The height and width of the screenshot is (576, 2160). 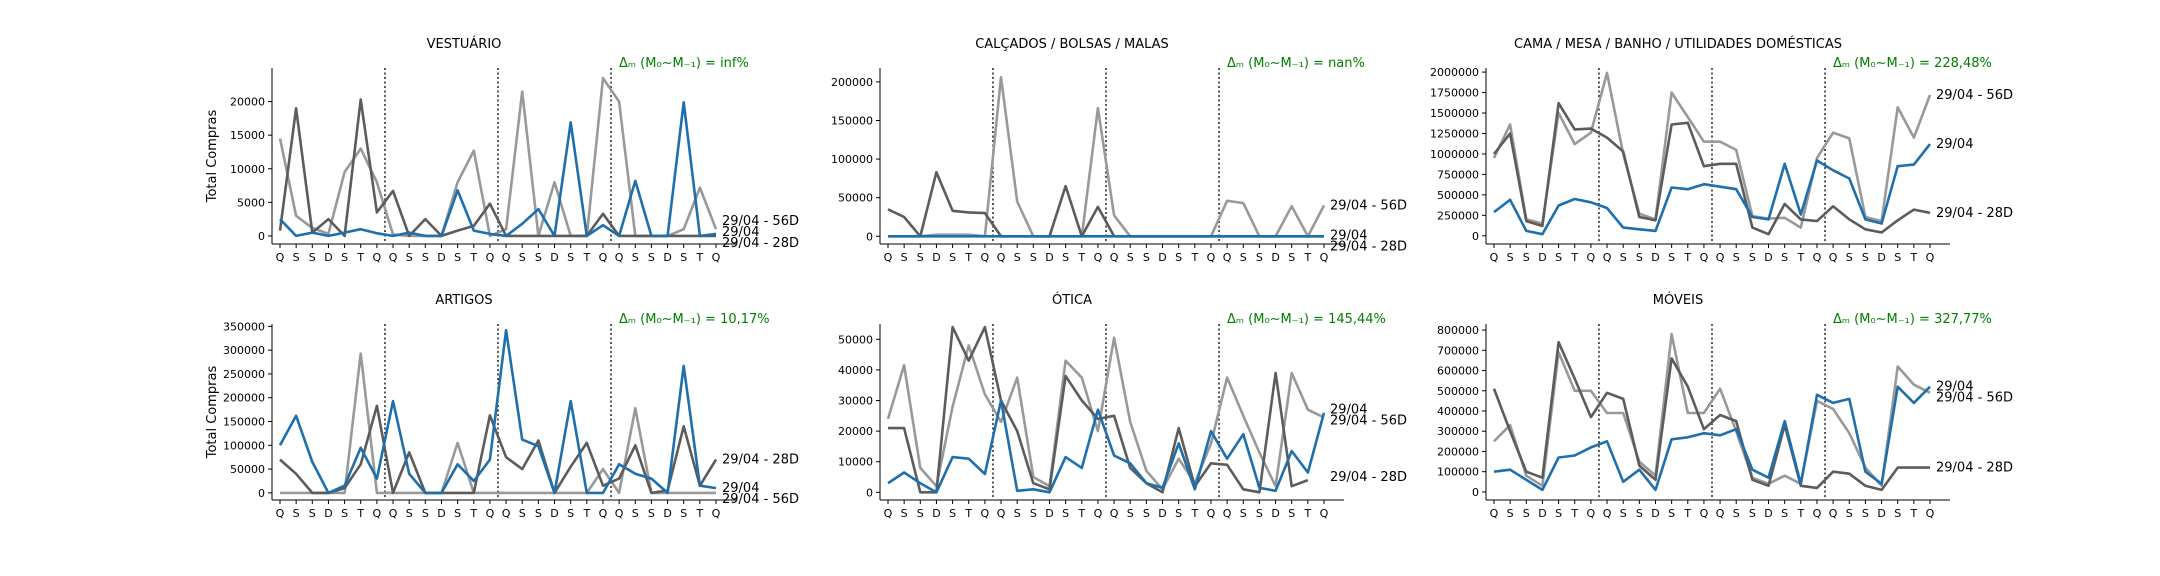 I want to click on delta-annotation: Δₘ (M₀~M₋₁) = nan%, so click(x=1296, y=63).